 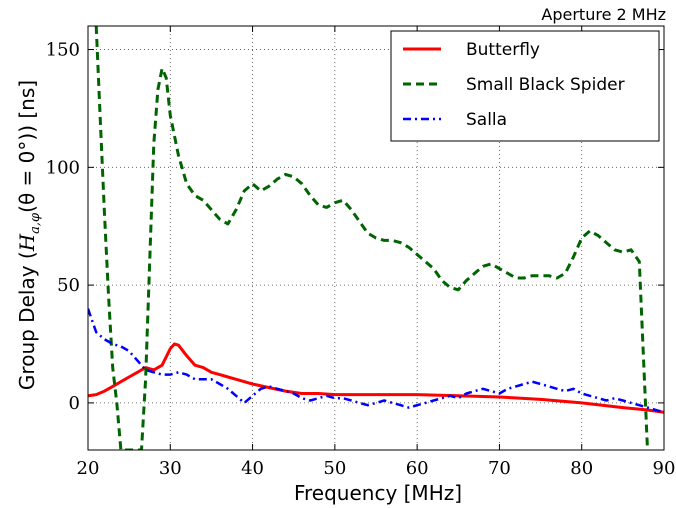 What do you see at coordinates (63, 167) in the screenshot?
I see `y-tick-label: 100` at bounding box center [63, 167].